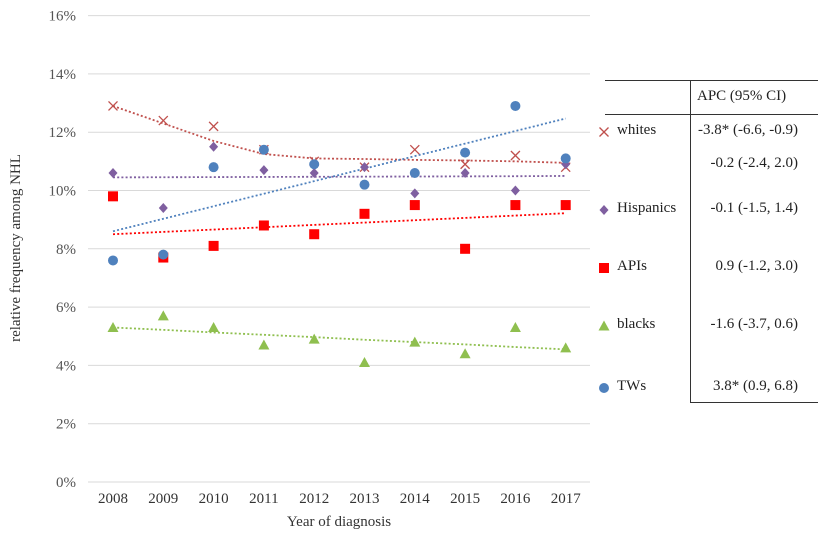 This screenshot has width=818, height=533. I want to click on legend-marker-hispanics, so click(604, 210).